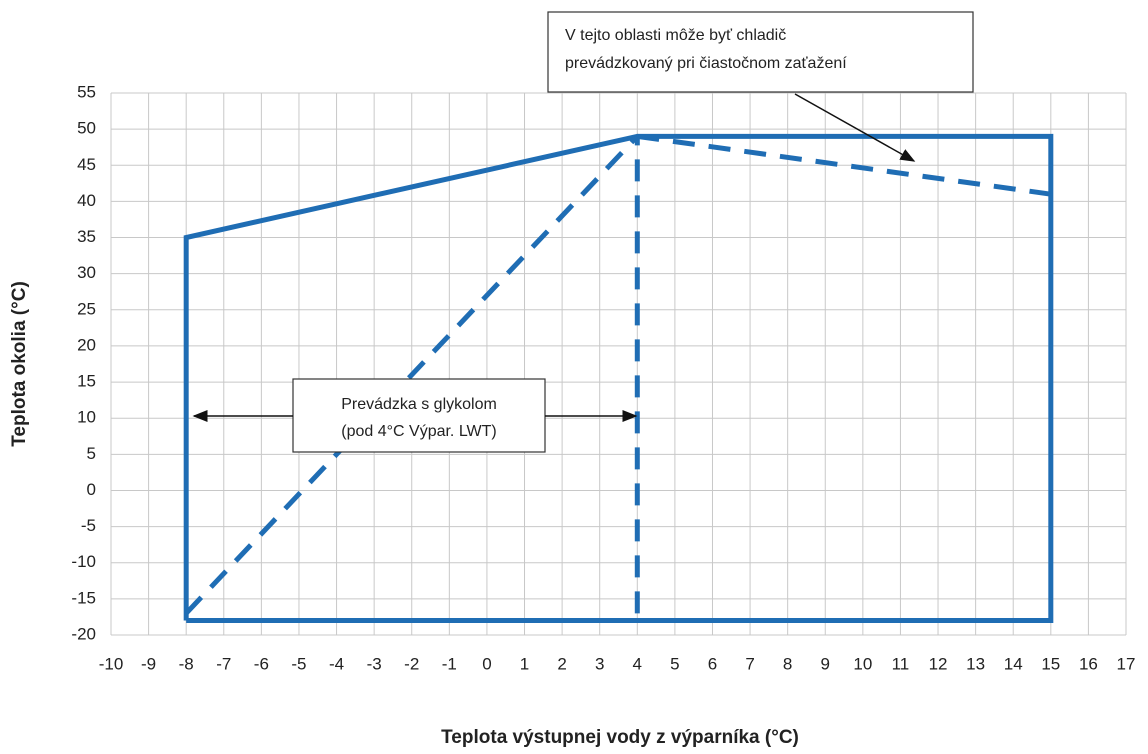 The image size is (1148, 754). What do you see at coordinates (86, 128) in the screenshot?
I see `y-tick-label: 50` at bounding box center [86, 128].